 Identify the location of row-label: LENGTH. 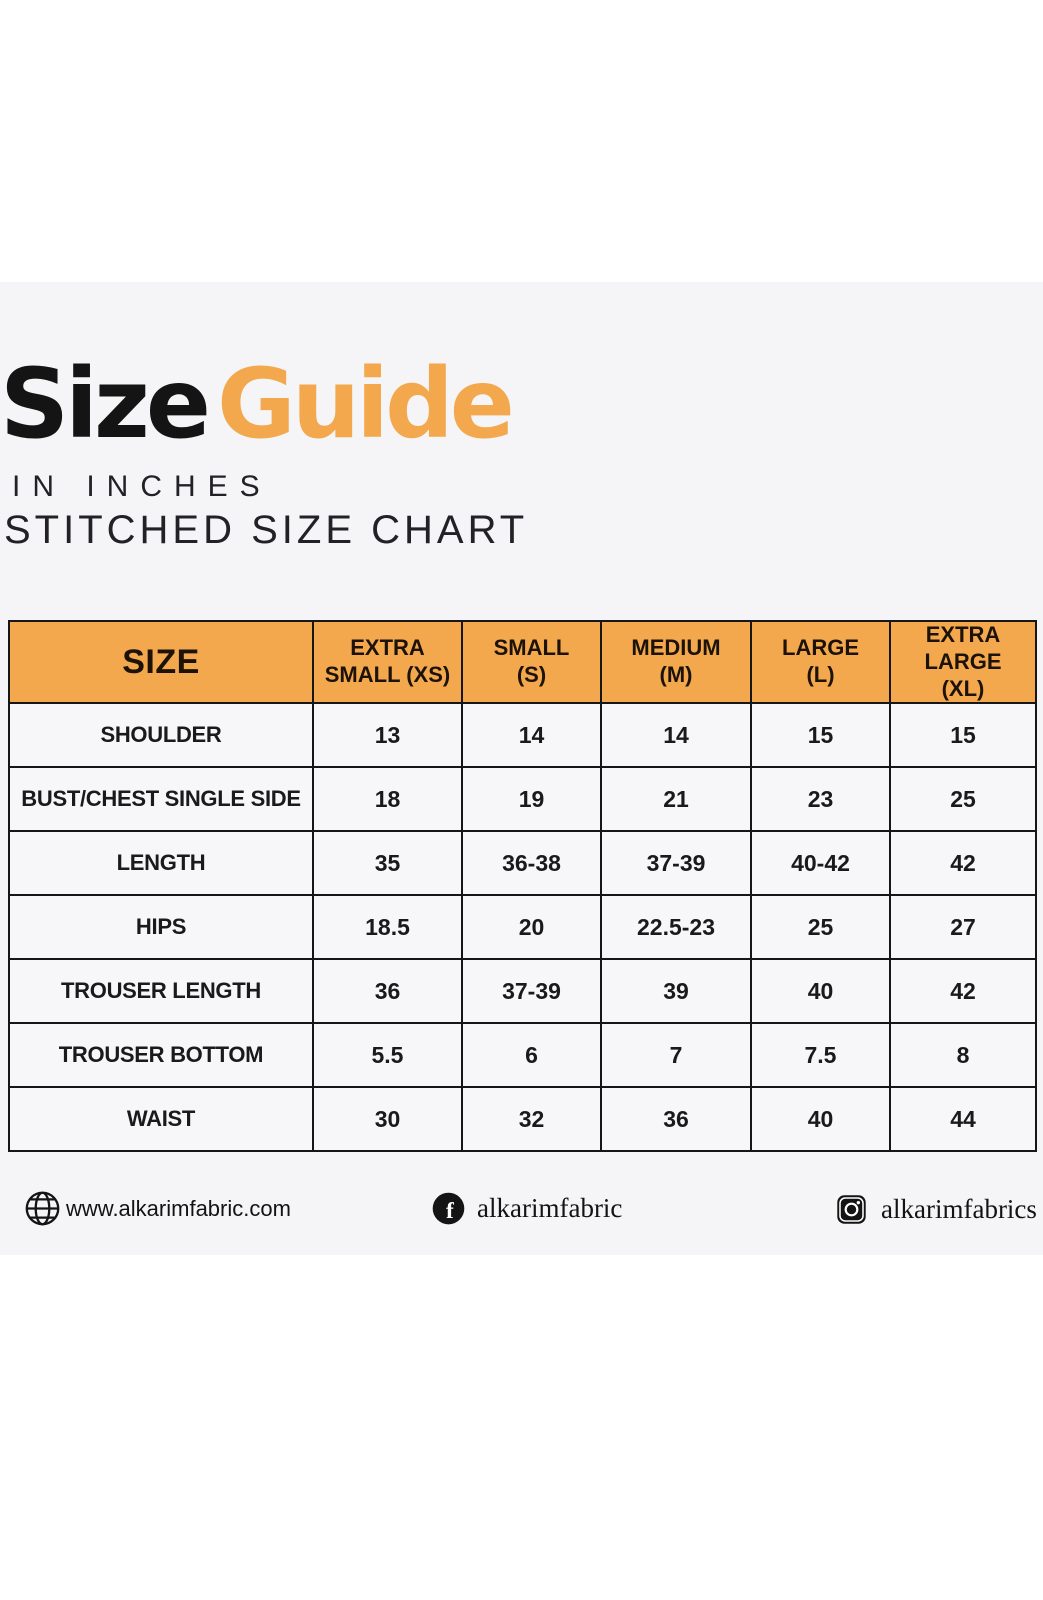
(161, 863).